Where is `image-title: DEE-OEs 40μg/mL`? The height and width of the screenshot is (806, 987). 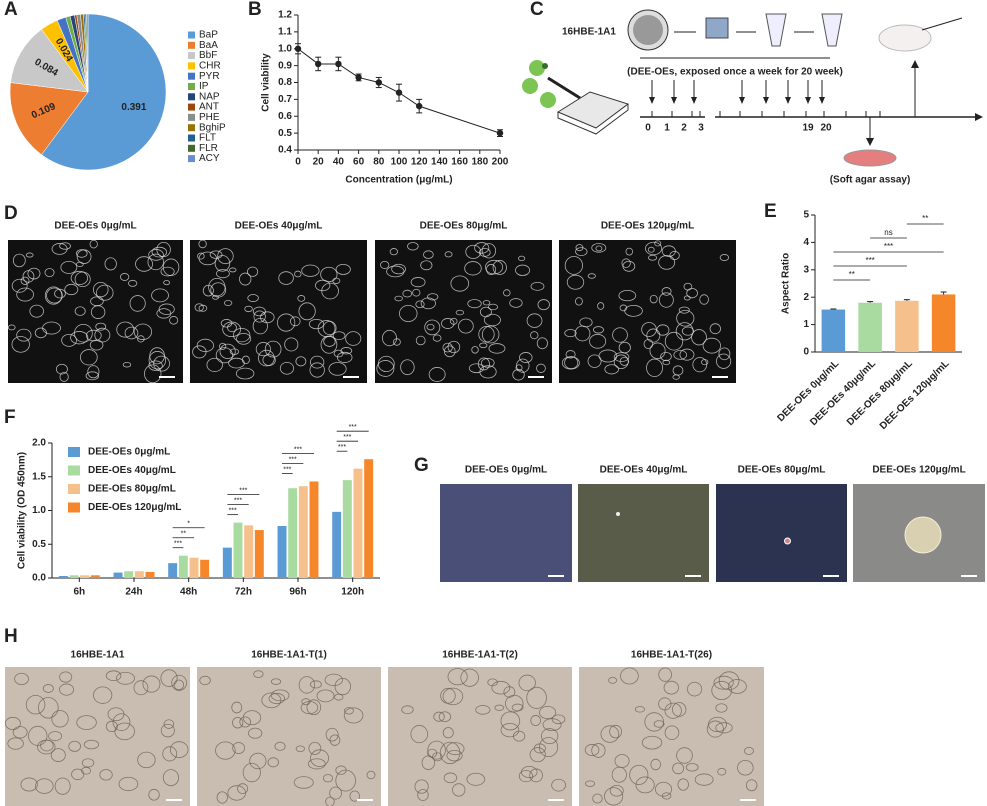 image-title: DEE-OEs 40μg/mL is located at coordinates (644, 470).